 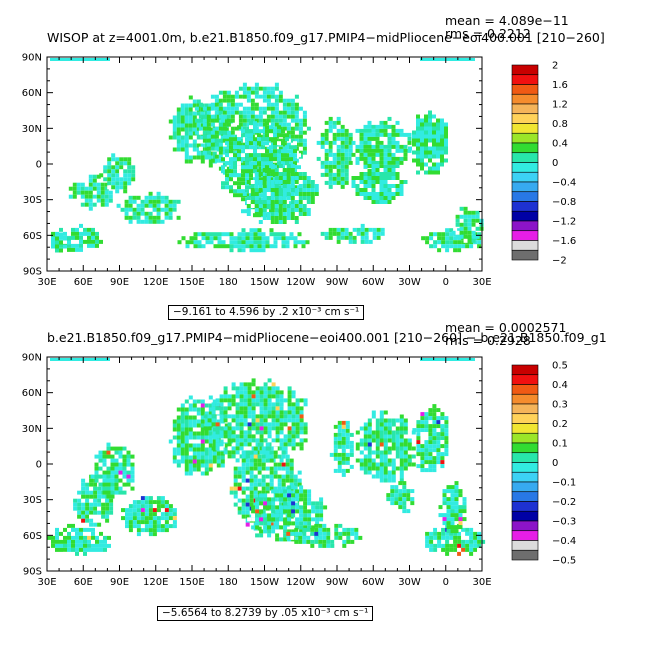 What do you see at coordinates (560, 124) in the screenshot?
I see `colorbar-label: 0.8` at bounding box center [560, 124].